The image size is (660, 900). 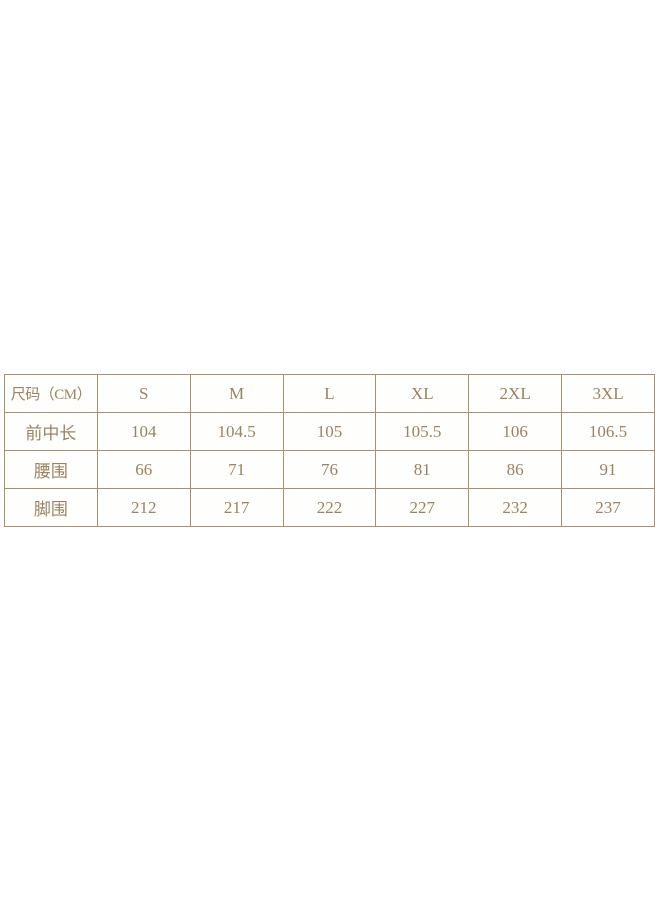 I want to click on cell-hem-2xl: 232, so click(x=515, y=507).